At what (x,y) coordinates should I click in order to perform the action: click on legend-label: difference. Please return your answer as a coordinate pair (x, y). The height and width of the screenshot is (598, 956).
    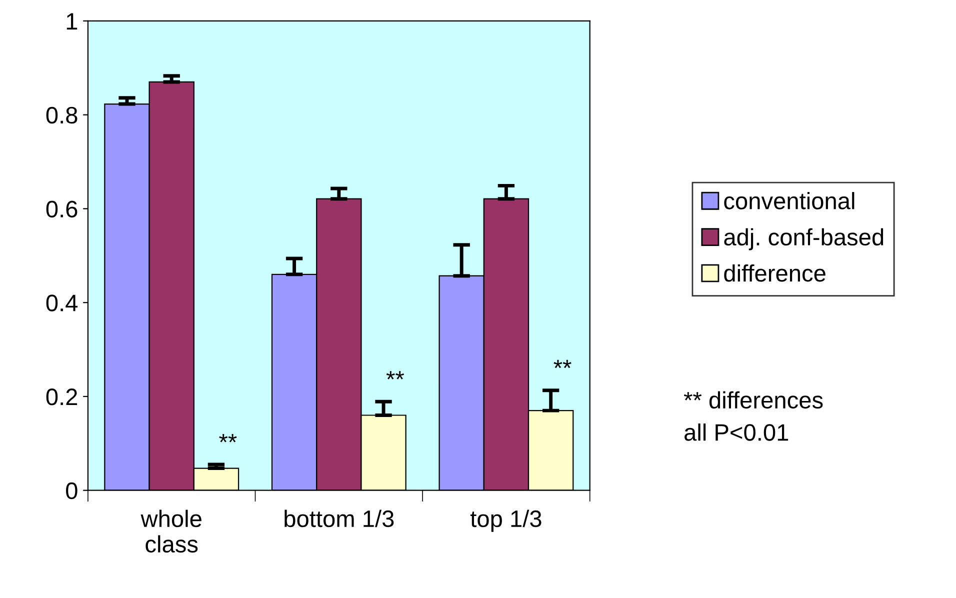
    Looking at the image, I should click on (775, 273).